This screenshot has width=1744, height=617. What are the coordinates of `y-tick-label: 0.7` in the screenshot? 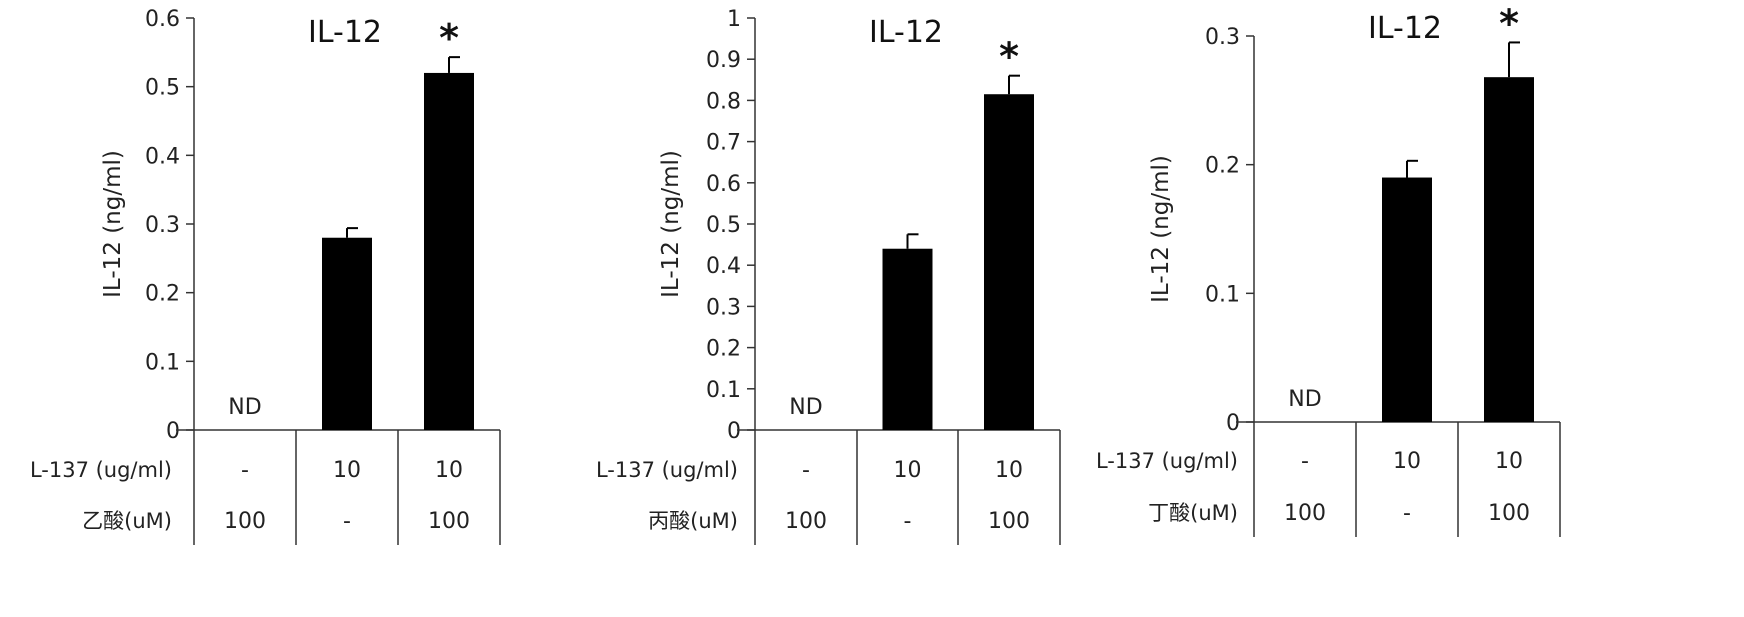 It's located at (723, 143).